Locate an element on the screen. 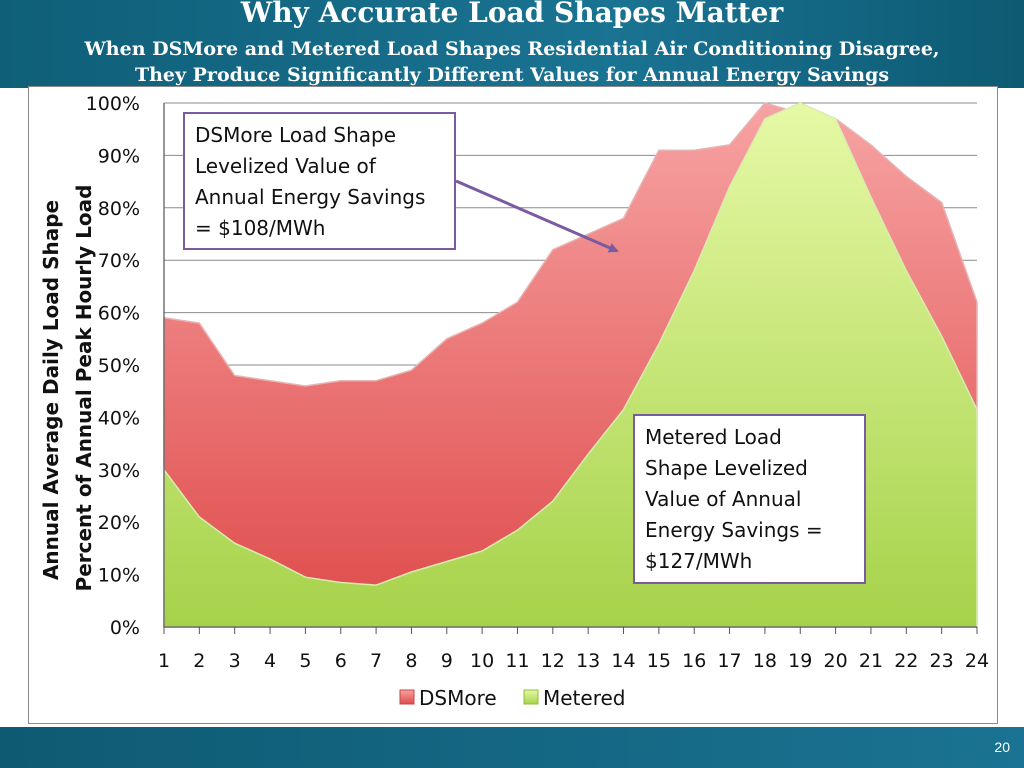 The image size is (1024, 768). slide-title: Why Accurate Load Shapes Matter is located at coordinates (512, 14).